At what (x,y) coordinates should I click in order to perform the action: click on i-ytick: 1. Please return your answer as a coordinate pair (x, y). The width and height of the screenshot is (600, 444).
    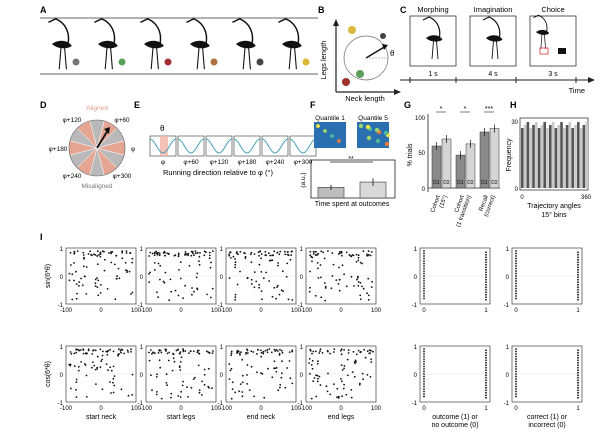
    Looking at the image, I should click on (302, 250).